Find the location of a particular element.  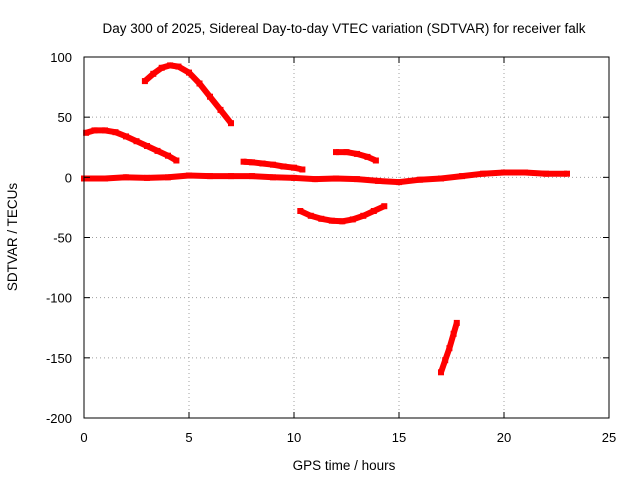

x-tick-label: 0 is located at coordinates (83, 437).